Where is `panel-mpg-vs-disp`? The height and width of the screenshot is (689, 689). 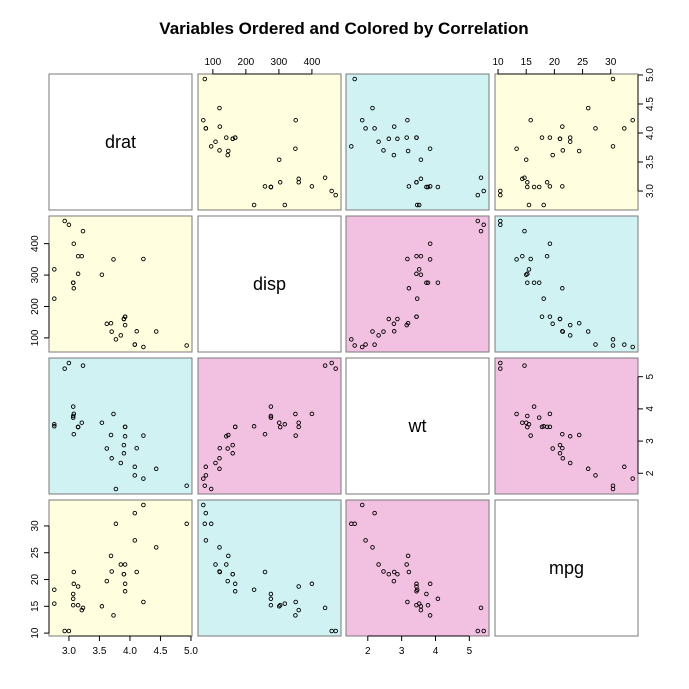
panel-mpg-vs-disp is located at coordinates (269, 568).